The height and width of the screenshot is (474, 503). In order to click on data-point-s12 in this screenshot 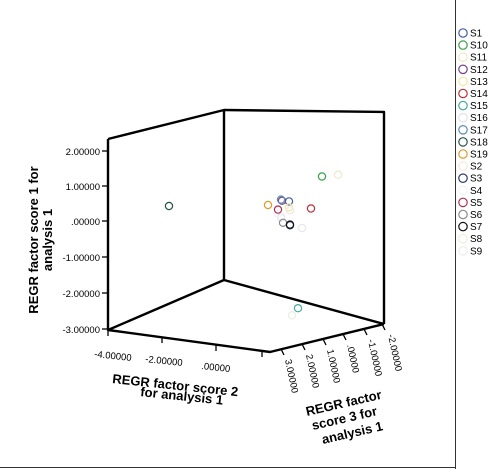, I will do `click(282, 200)`.